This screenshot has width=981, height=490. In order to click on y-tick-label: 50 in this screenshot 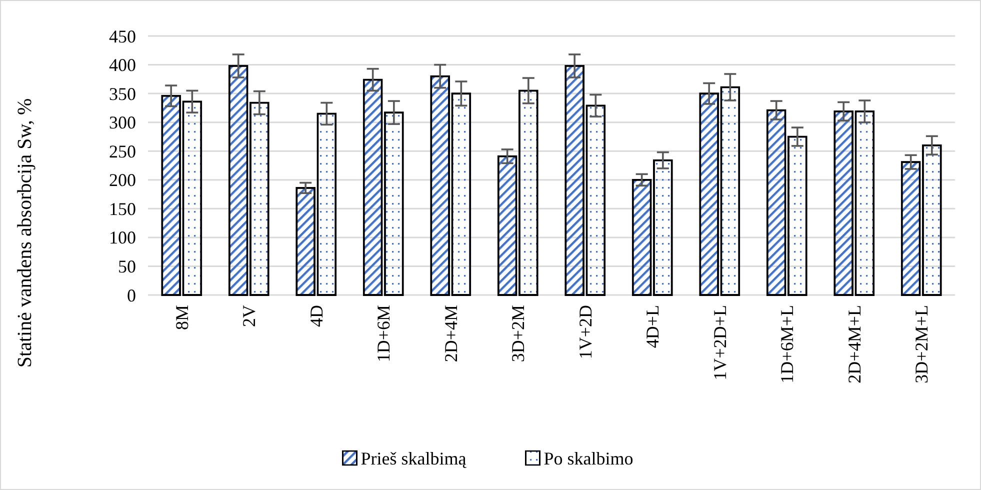, I will do `click(127, 266)`.